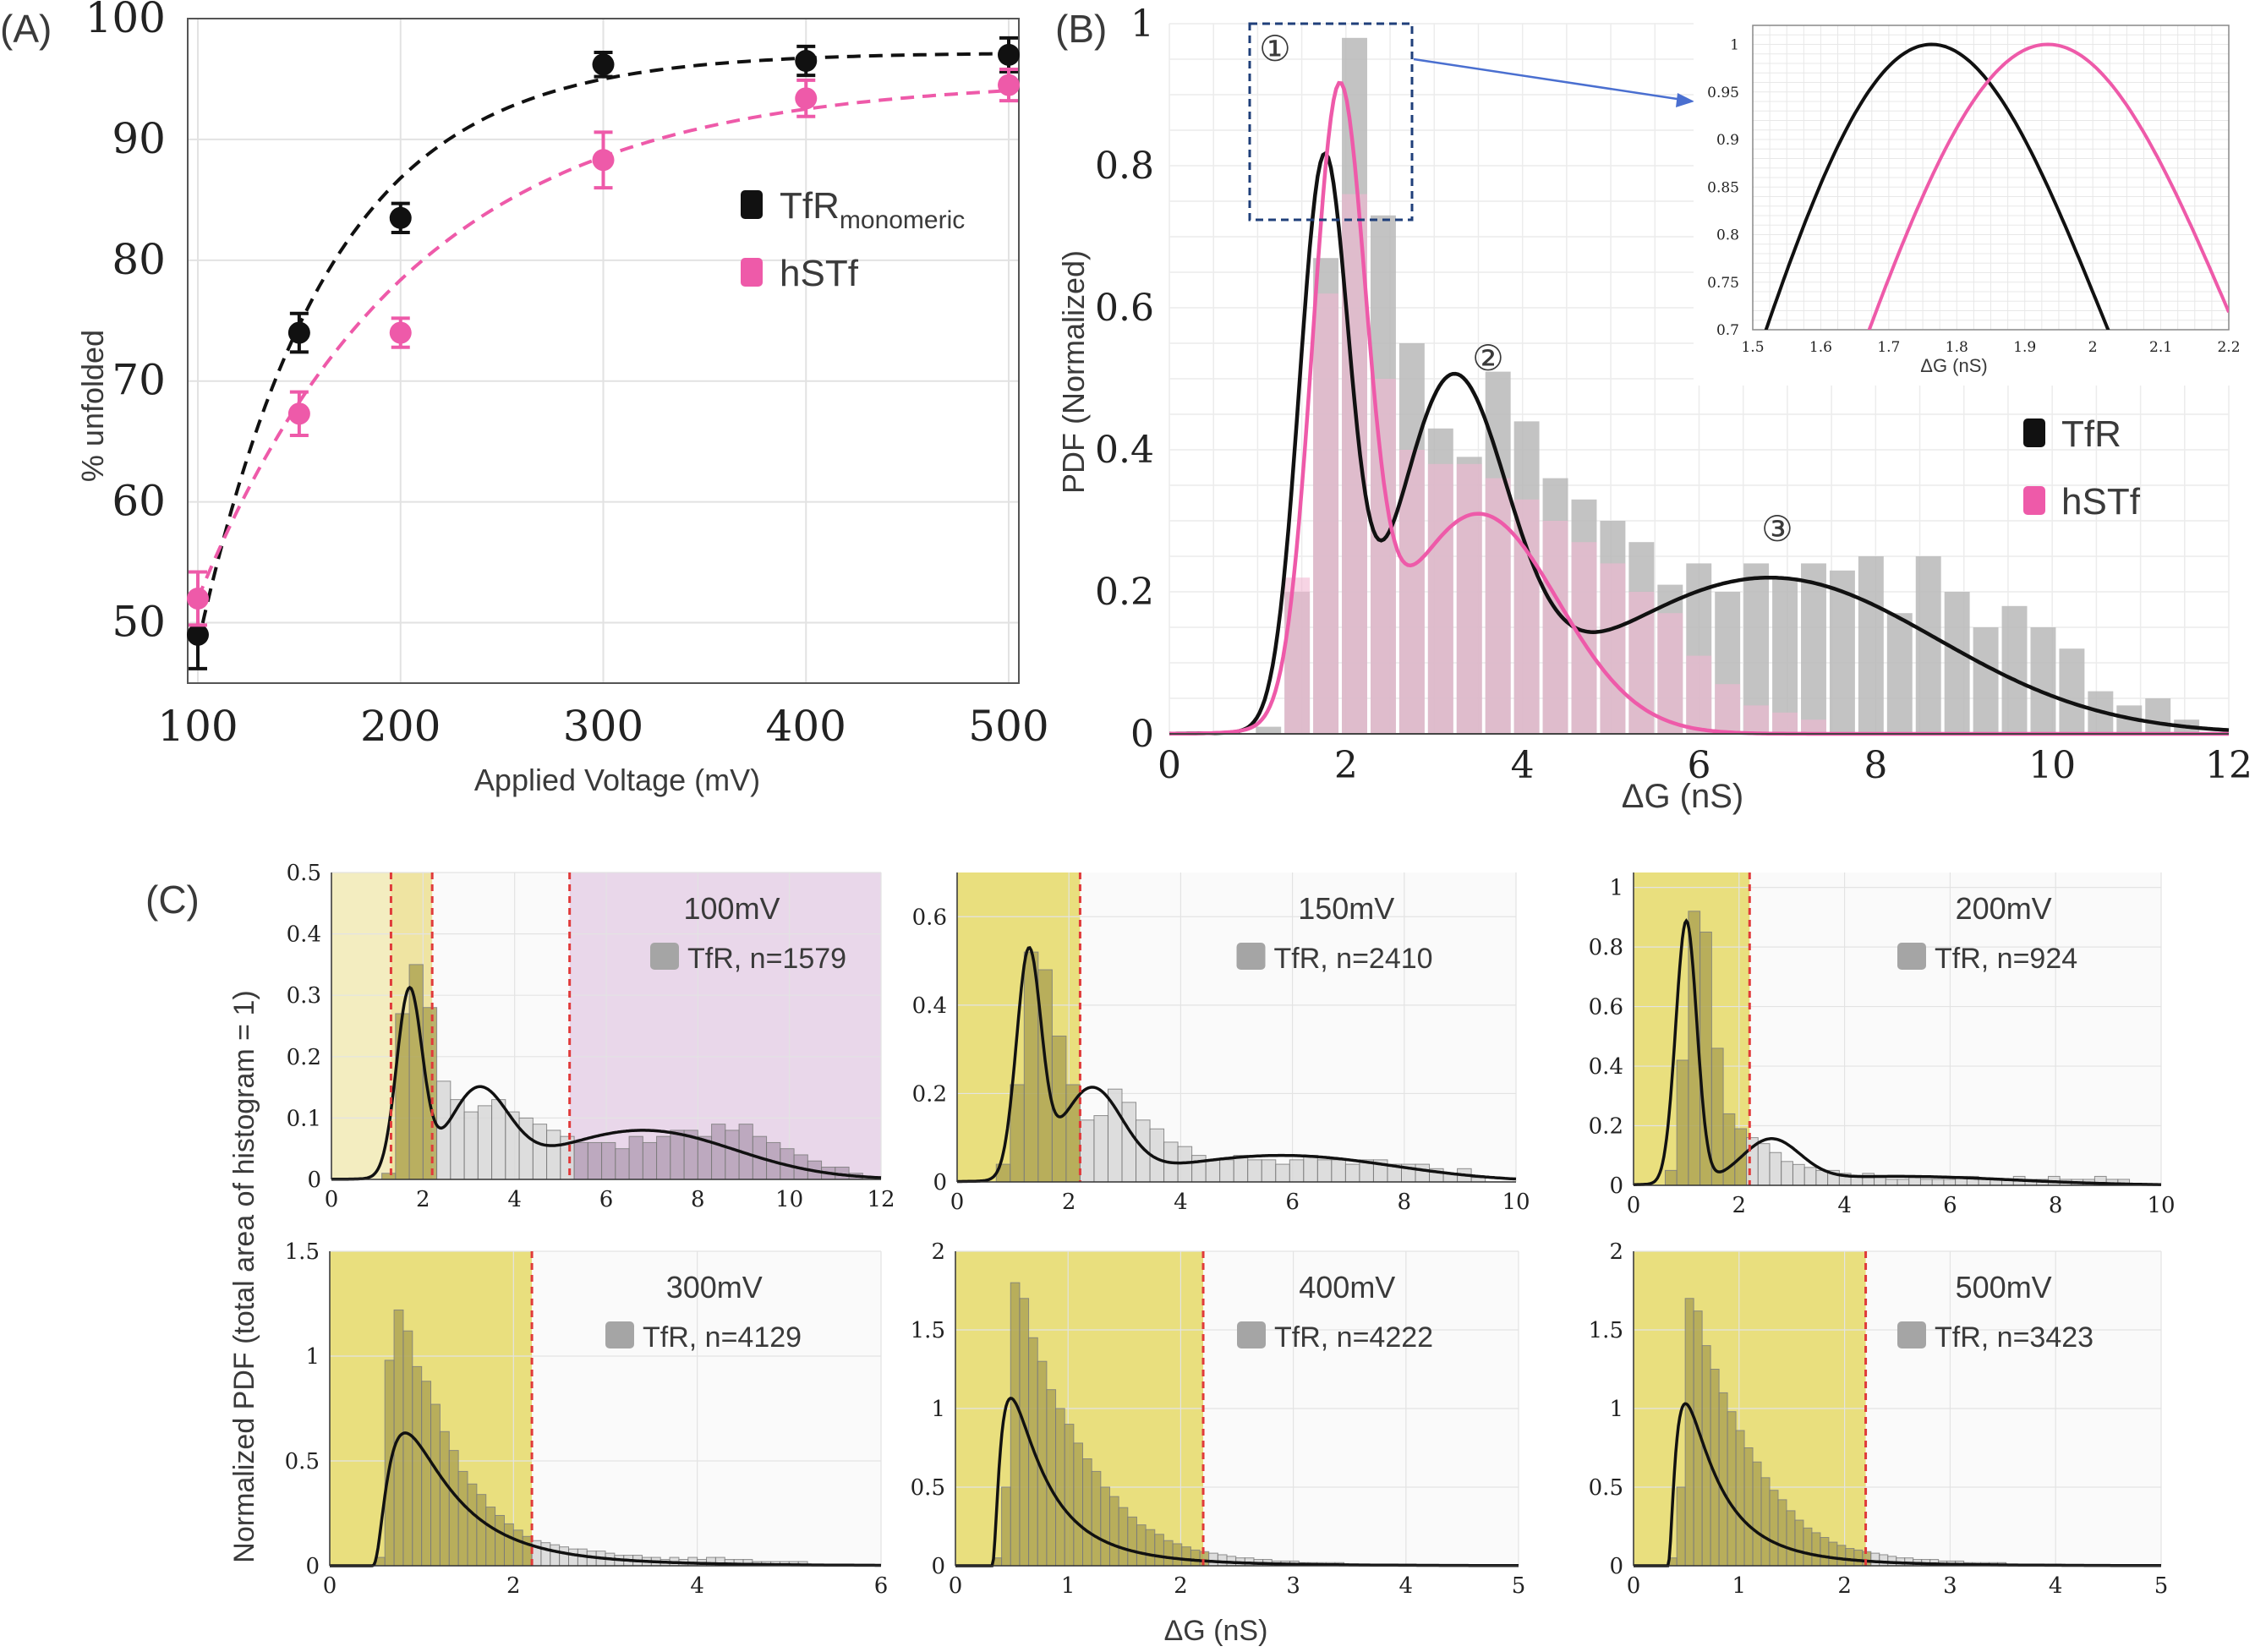 The width and height of the screenshot is (2255, 1652). I want to click on peak-markers: ① ② ③, so click(1526, 289).